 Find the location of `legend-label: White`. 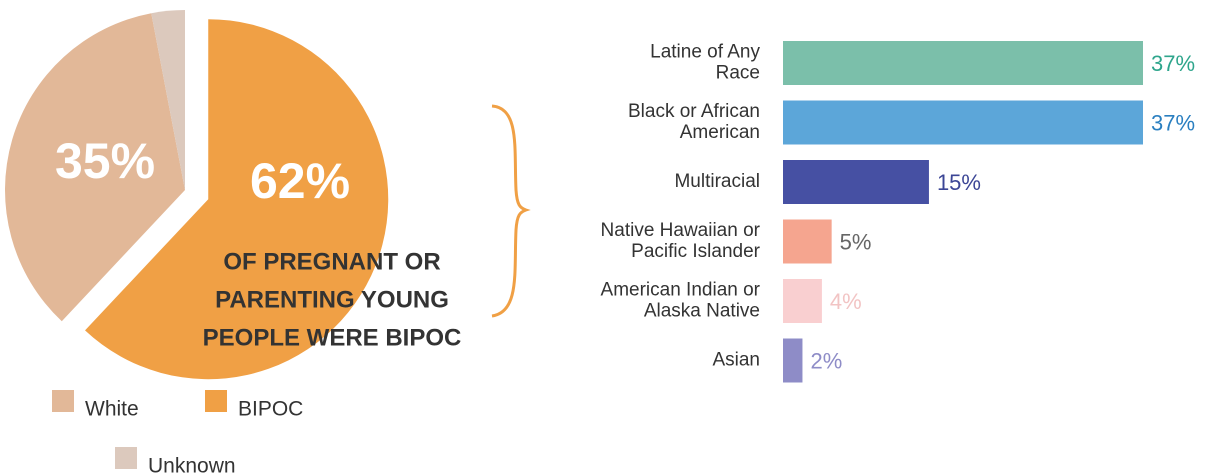

legend-label: White is located at coordinates (112, 409).